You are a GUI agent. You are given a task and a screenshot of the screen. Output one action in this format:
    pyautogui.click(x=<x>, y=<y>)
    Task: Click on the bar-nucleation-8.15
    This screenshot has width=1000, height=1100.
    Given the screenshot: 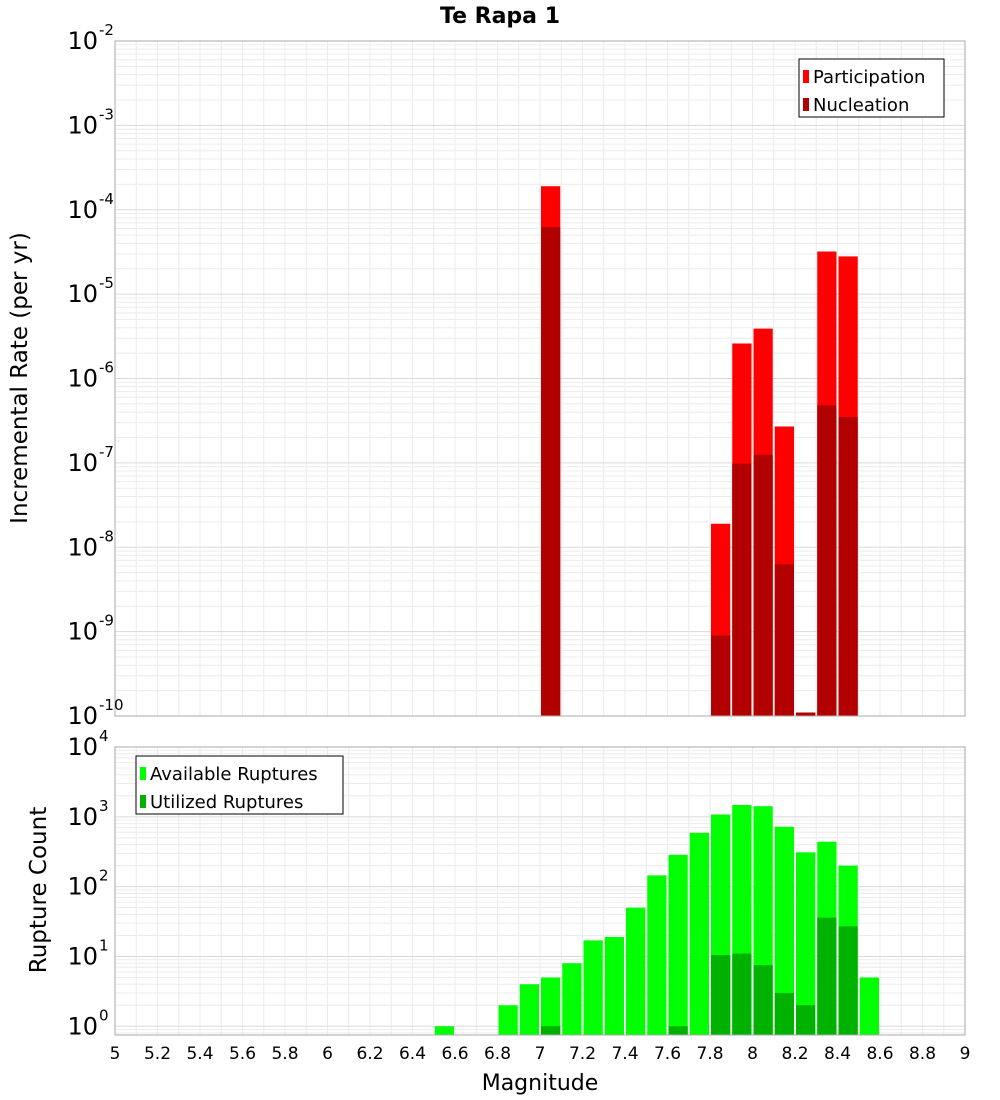 What is the action you would take?
    pyautogui.click(x=784, y=640)
    